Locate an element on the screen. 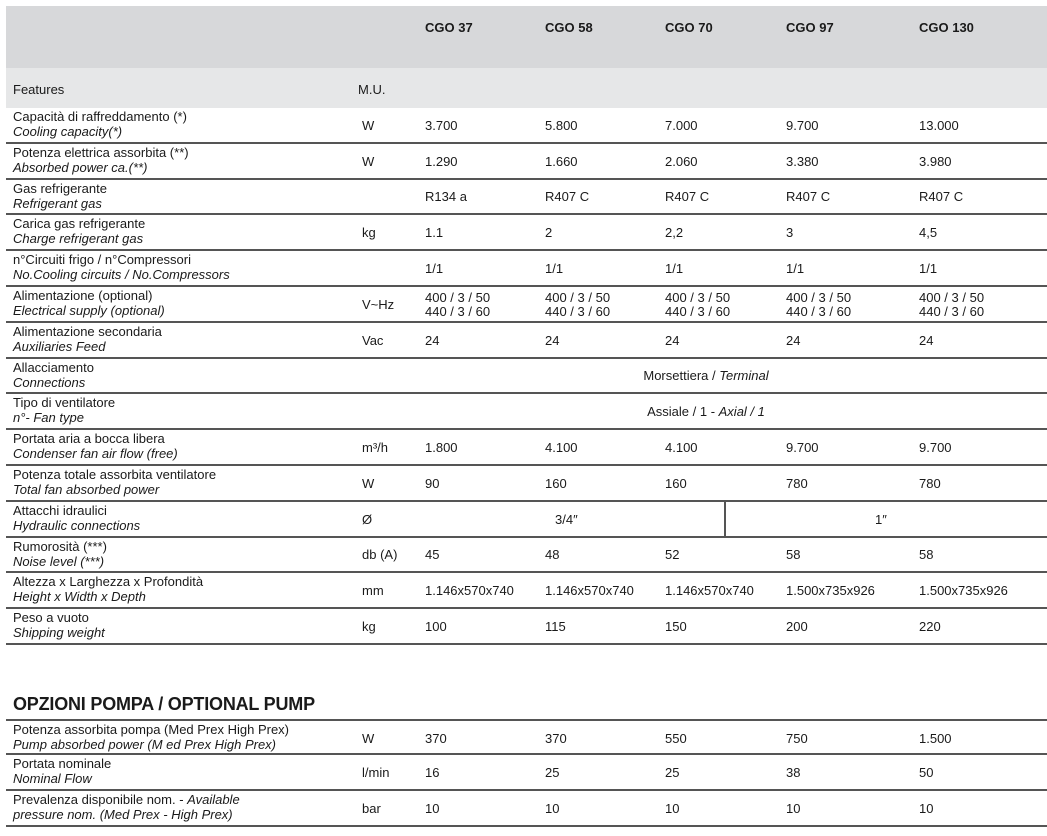  value-cell: R134 a is located at coordinates (446, 197).